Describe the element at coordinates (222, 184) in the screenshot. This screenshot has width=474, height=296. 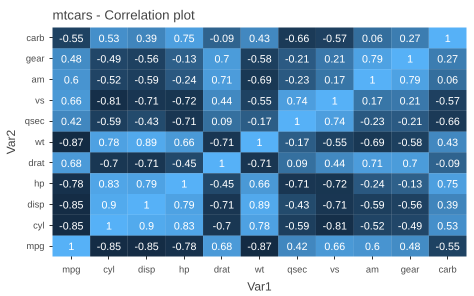
I see `data-label: -0.45` at that location.